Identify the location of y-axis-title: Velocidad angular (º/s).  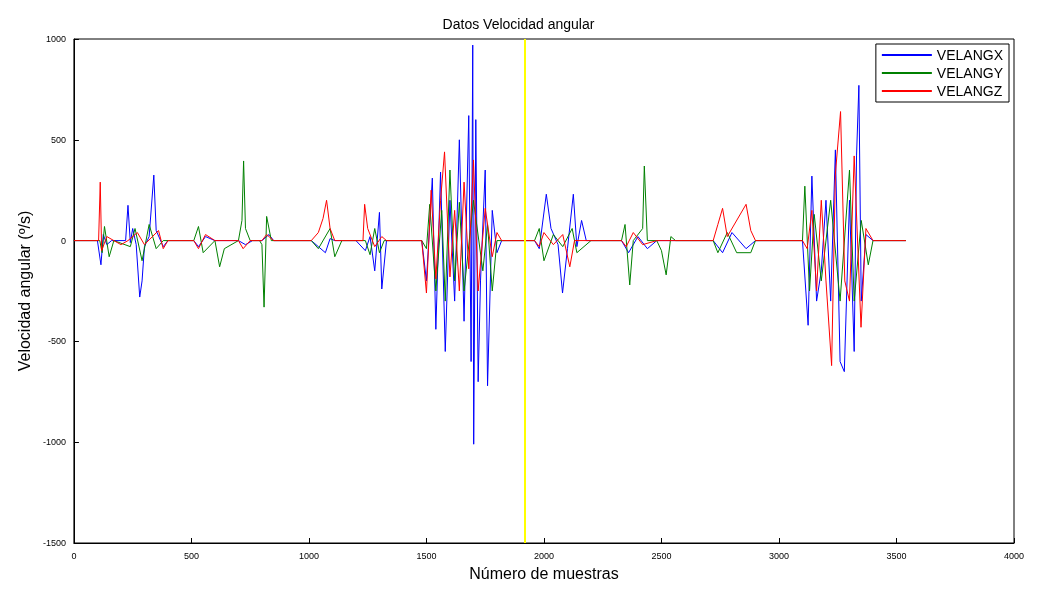
(24, 291).